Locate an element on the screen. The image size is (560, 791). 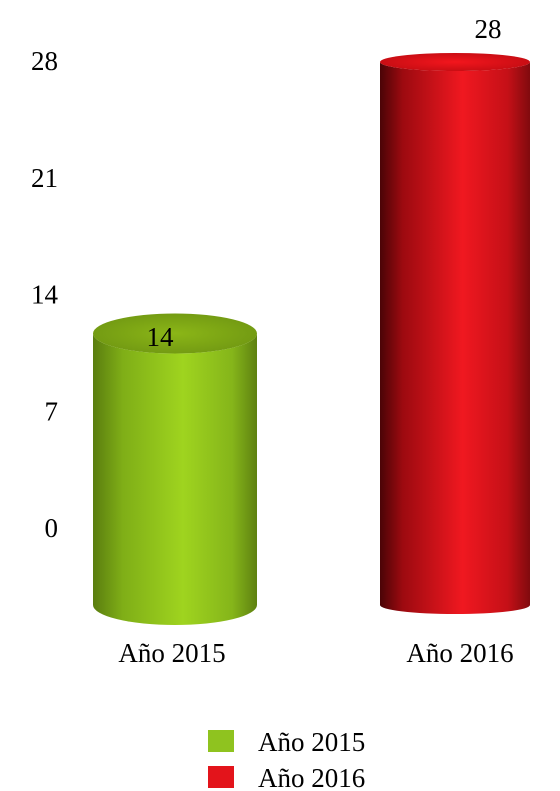
x-tick-label: Año 2015 is located at coordinates (171, 653).